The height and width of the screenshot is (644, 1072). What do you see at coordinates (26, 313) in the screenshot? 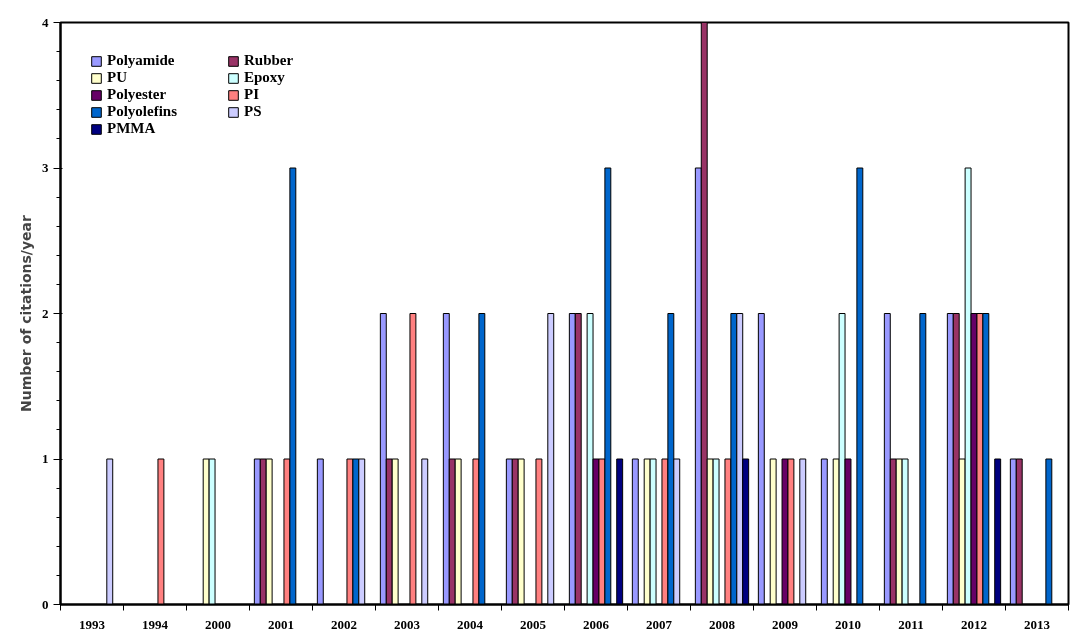
I see `y-axis-title: Number of citations/year` at bounding box center [26, 313].